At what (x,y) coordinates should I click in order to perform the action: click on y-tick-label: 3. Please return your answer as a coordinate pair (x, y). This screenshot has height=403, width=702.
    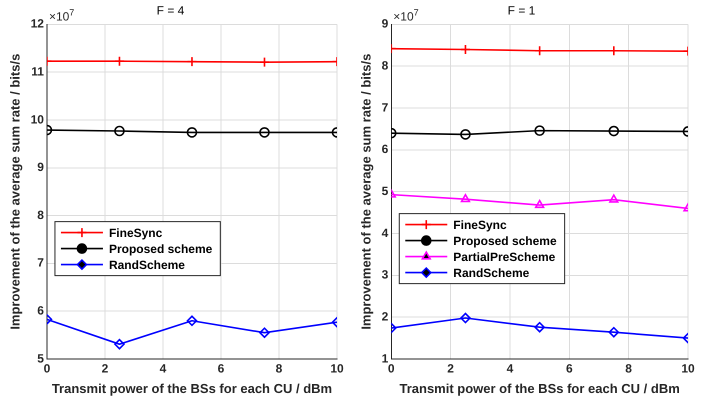
    Looking at the image, I should click on (385, 275).